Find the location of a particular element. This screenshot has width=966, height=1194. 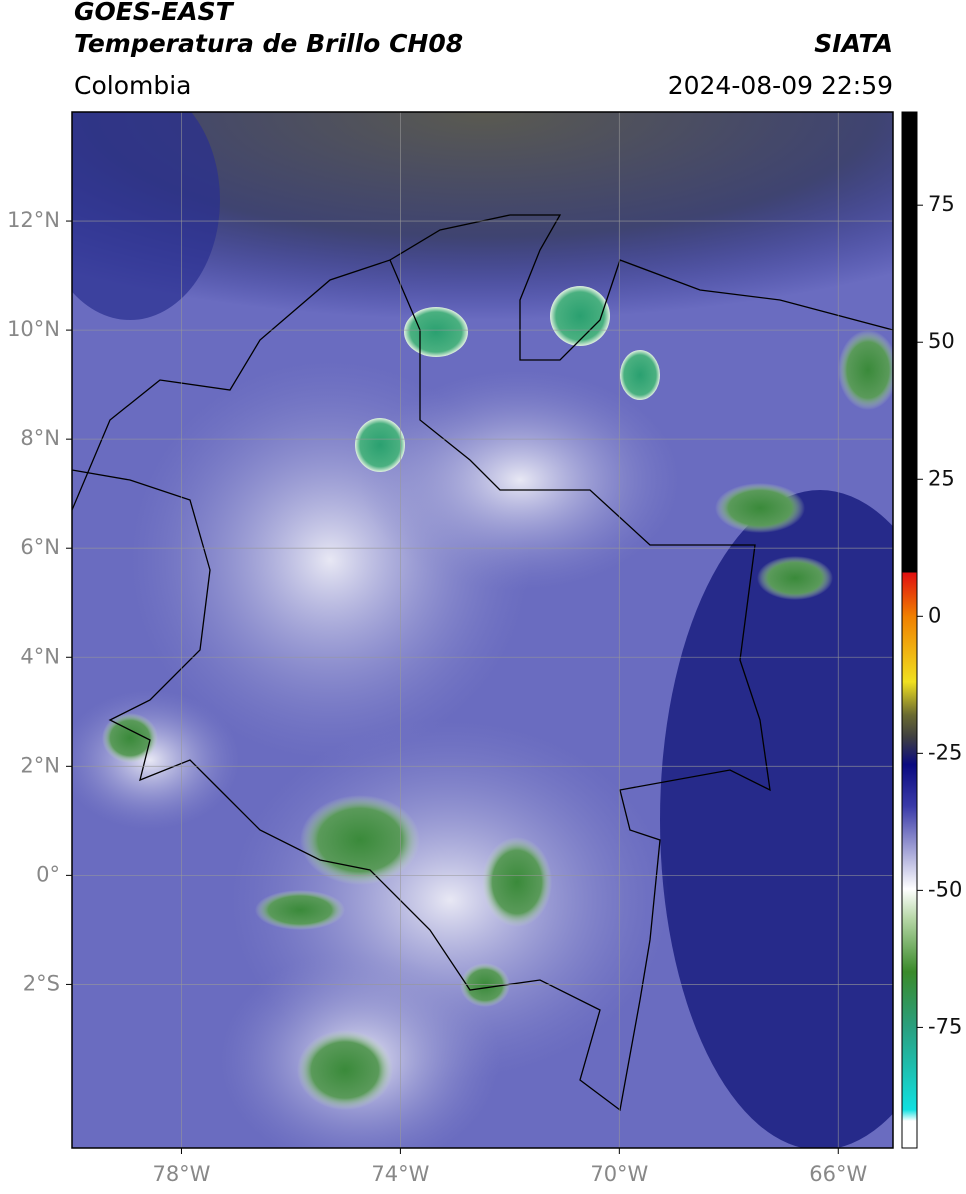

colorbar-tick-label: 75 is located at coordinates (941, 204).